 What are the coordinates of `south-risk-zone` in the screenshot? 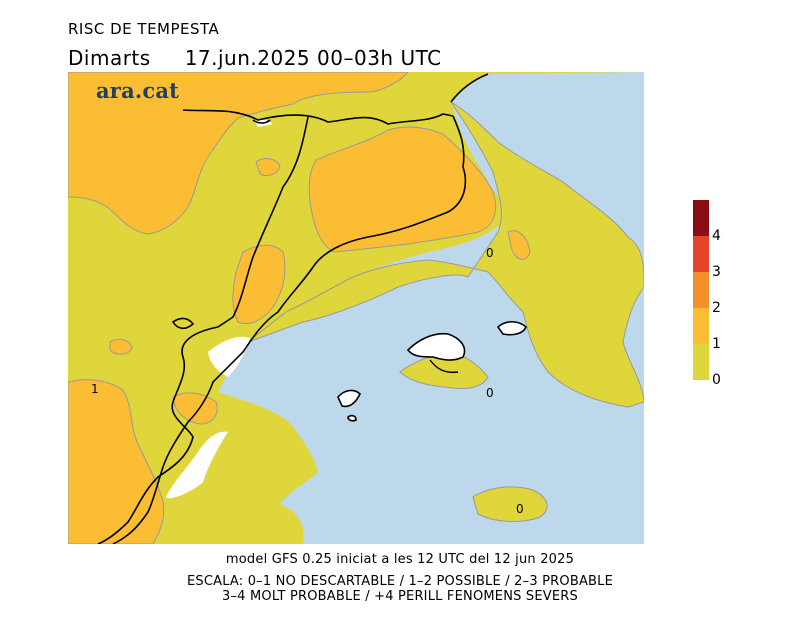 It's located at (510, 504).